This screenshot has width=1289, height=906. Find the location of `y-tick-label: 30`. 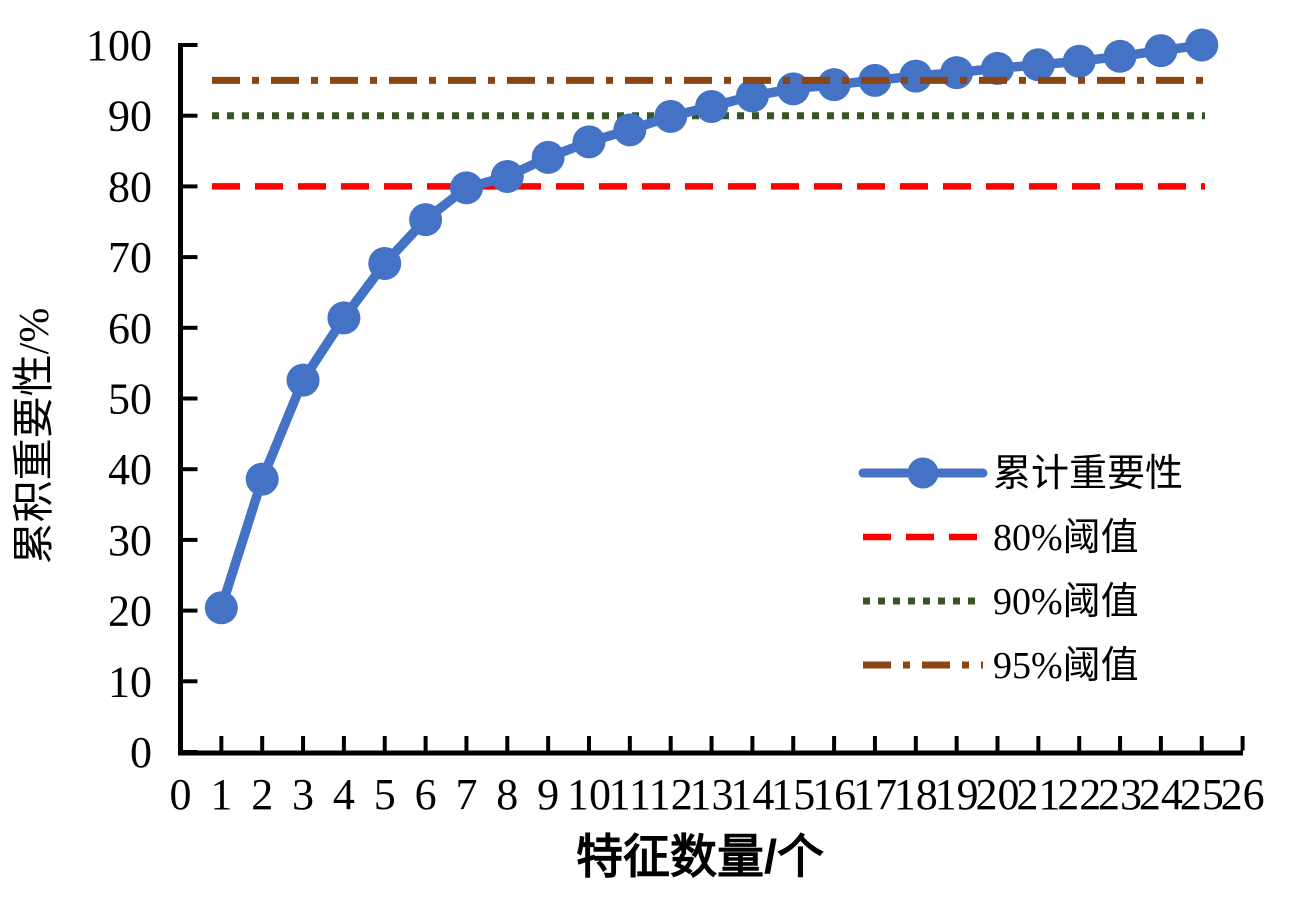

y-tick-label: 30 is located at coordinates (130, 540).